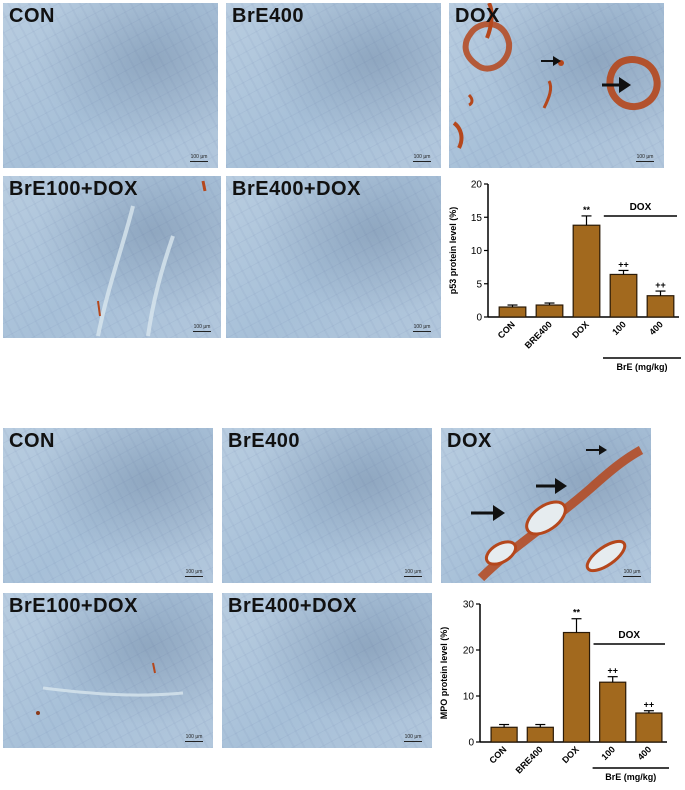  I want to click on micrograph-dox-top: DOX 100 μm, so click(556, 85).